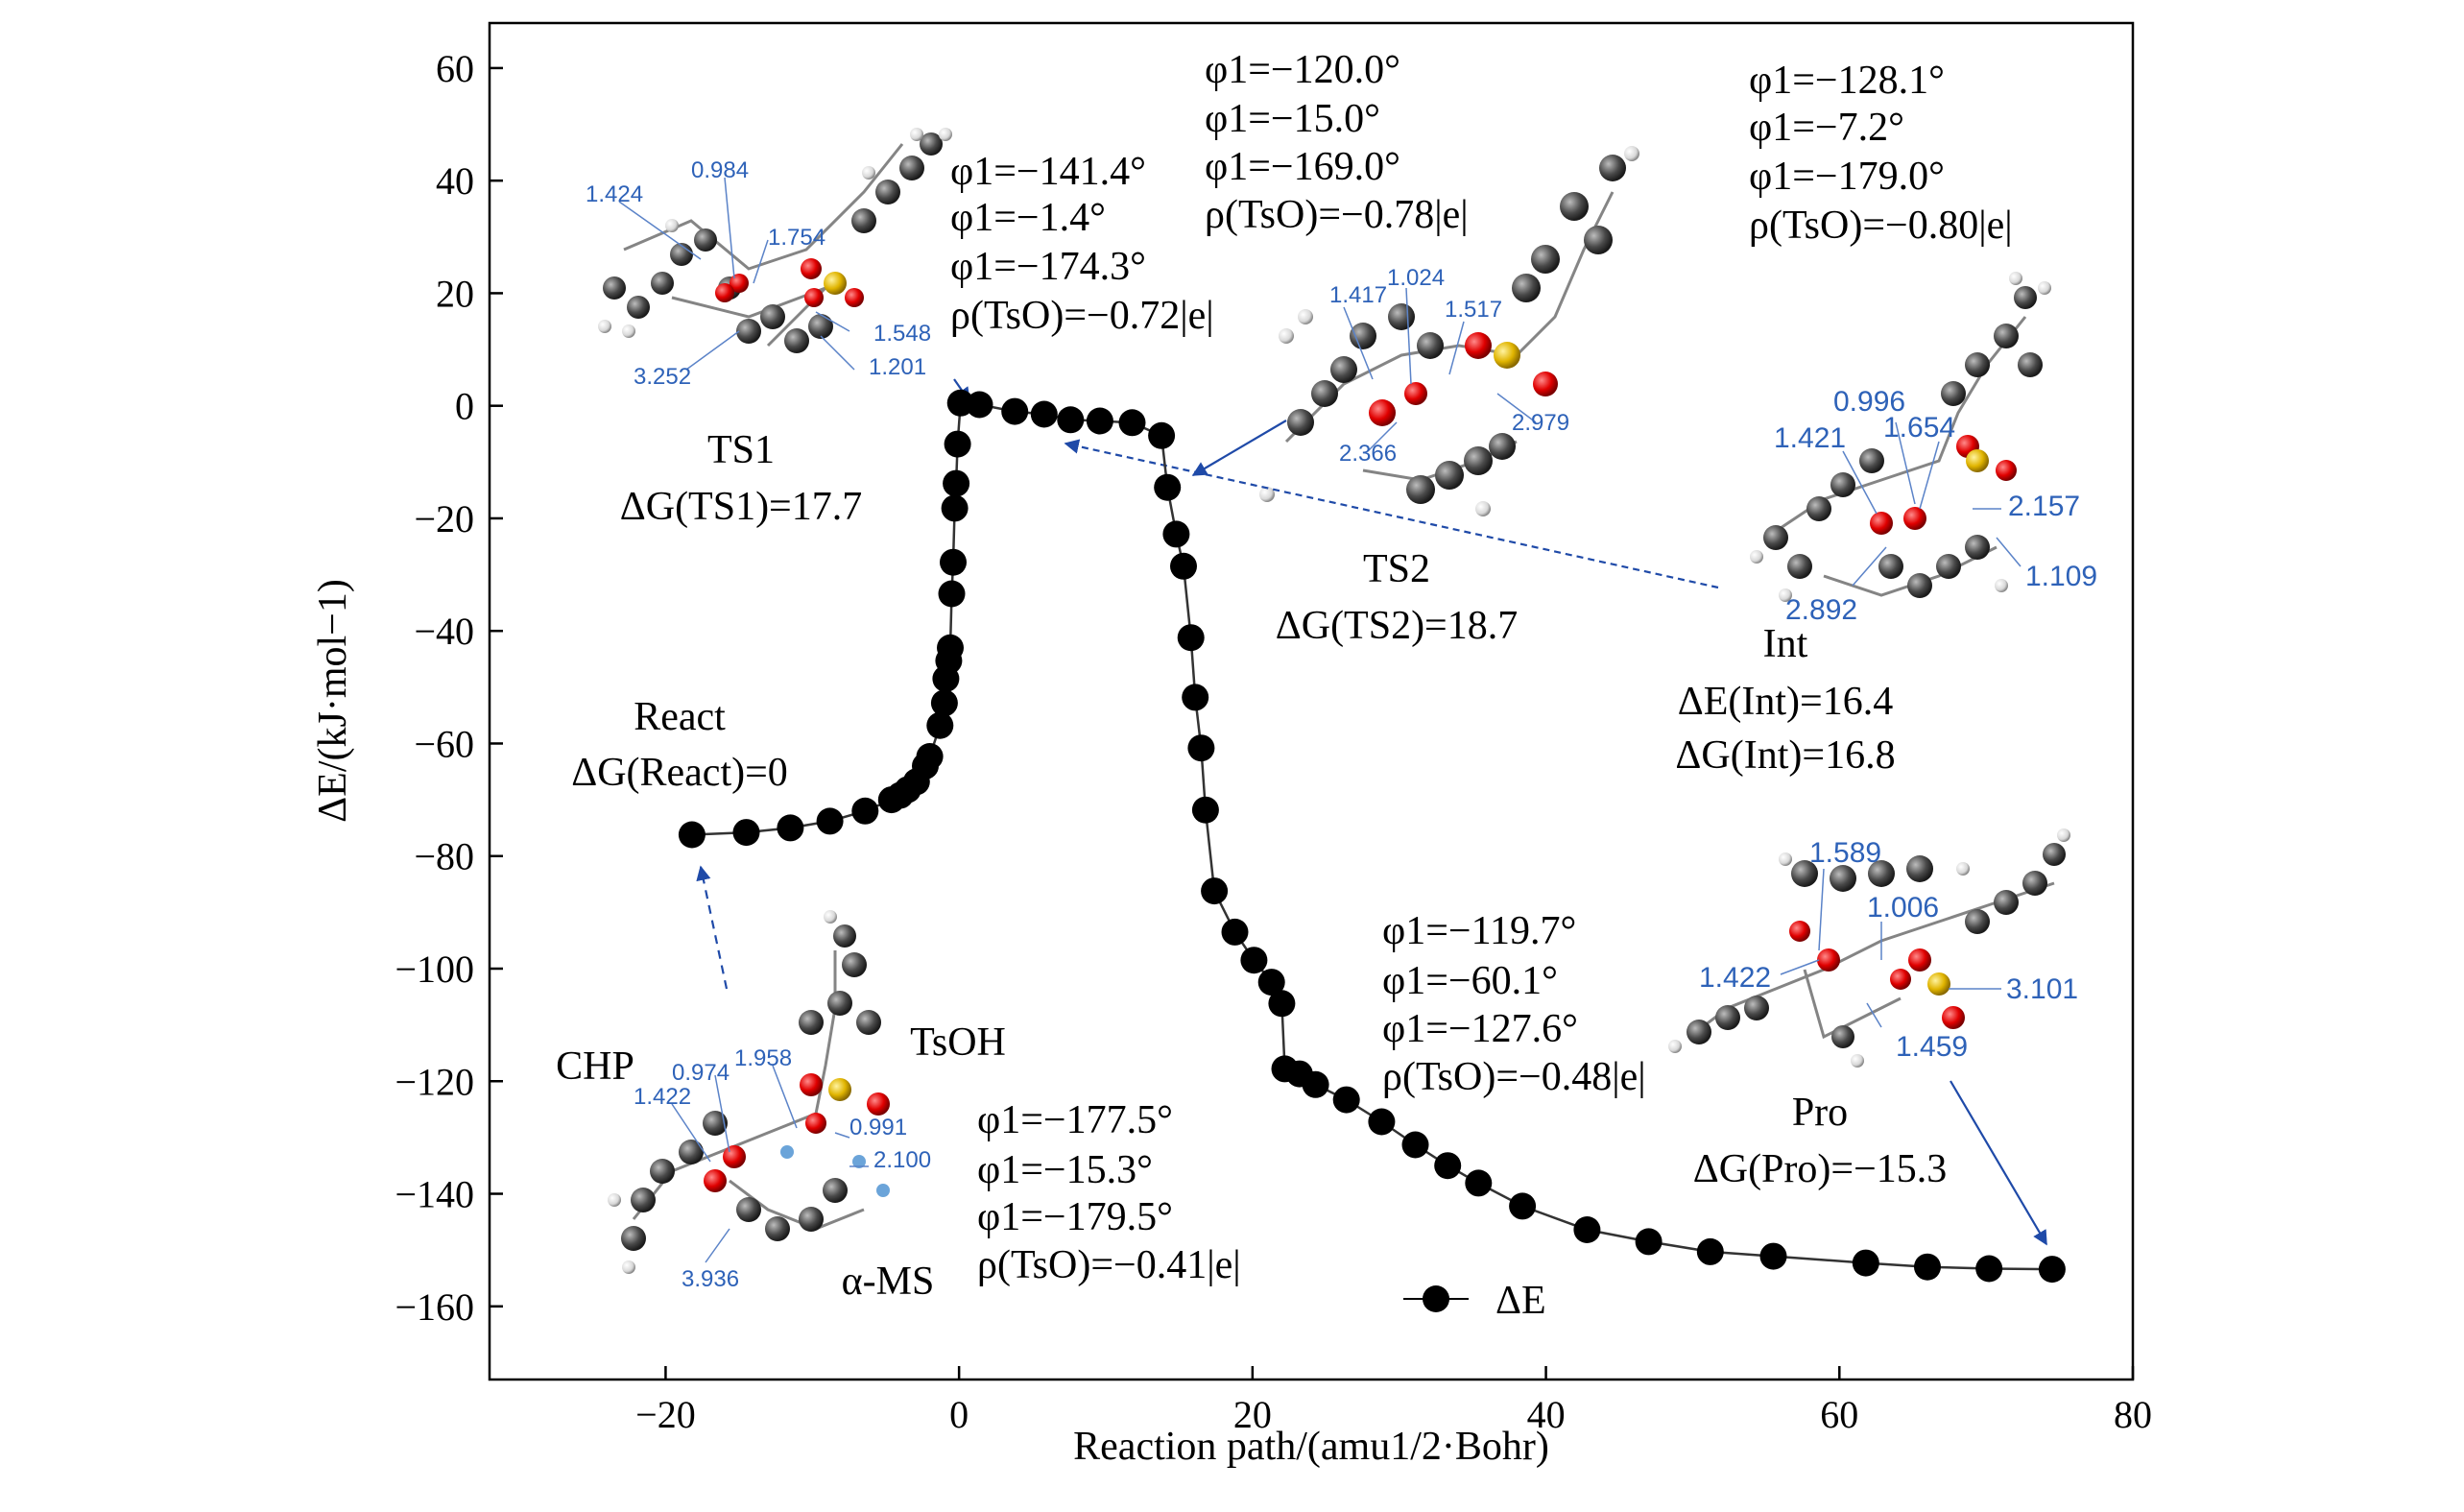  I want to click on y-tick-label: −140, so click(434, 1194).